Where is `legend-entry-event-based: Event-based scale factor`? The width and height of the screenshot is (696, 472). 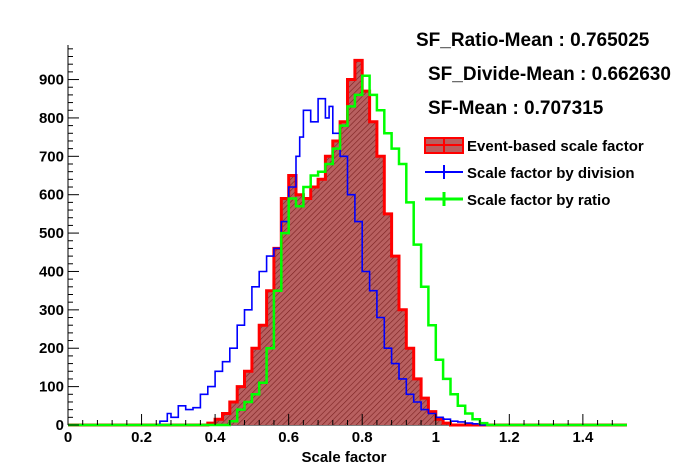
legend-entry-event-based: Event-based scale factor is located at coordinates (534, 146).